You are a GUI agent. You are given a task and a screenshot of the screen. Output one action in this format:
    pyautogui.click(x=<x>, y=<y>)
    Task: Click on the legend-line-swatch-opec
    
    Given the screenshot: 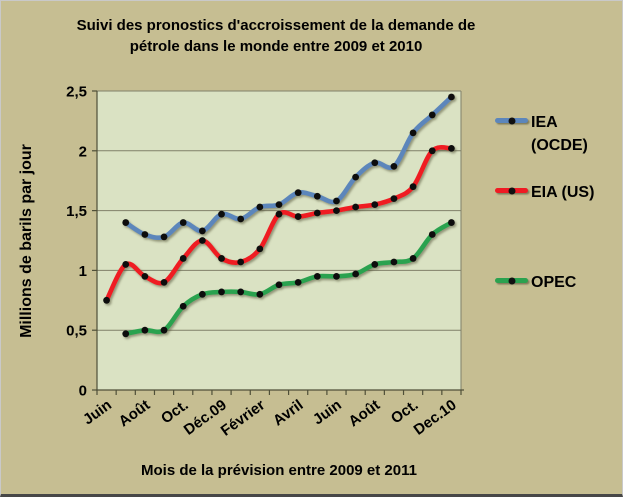 What is the action you would take?
    pyautogui.click(x=511, y=280)
    